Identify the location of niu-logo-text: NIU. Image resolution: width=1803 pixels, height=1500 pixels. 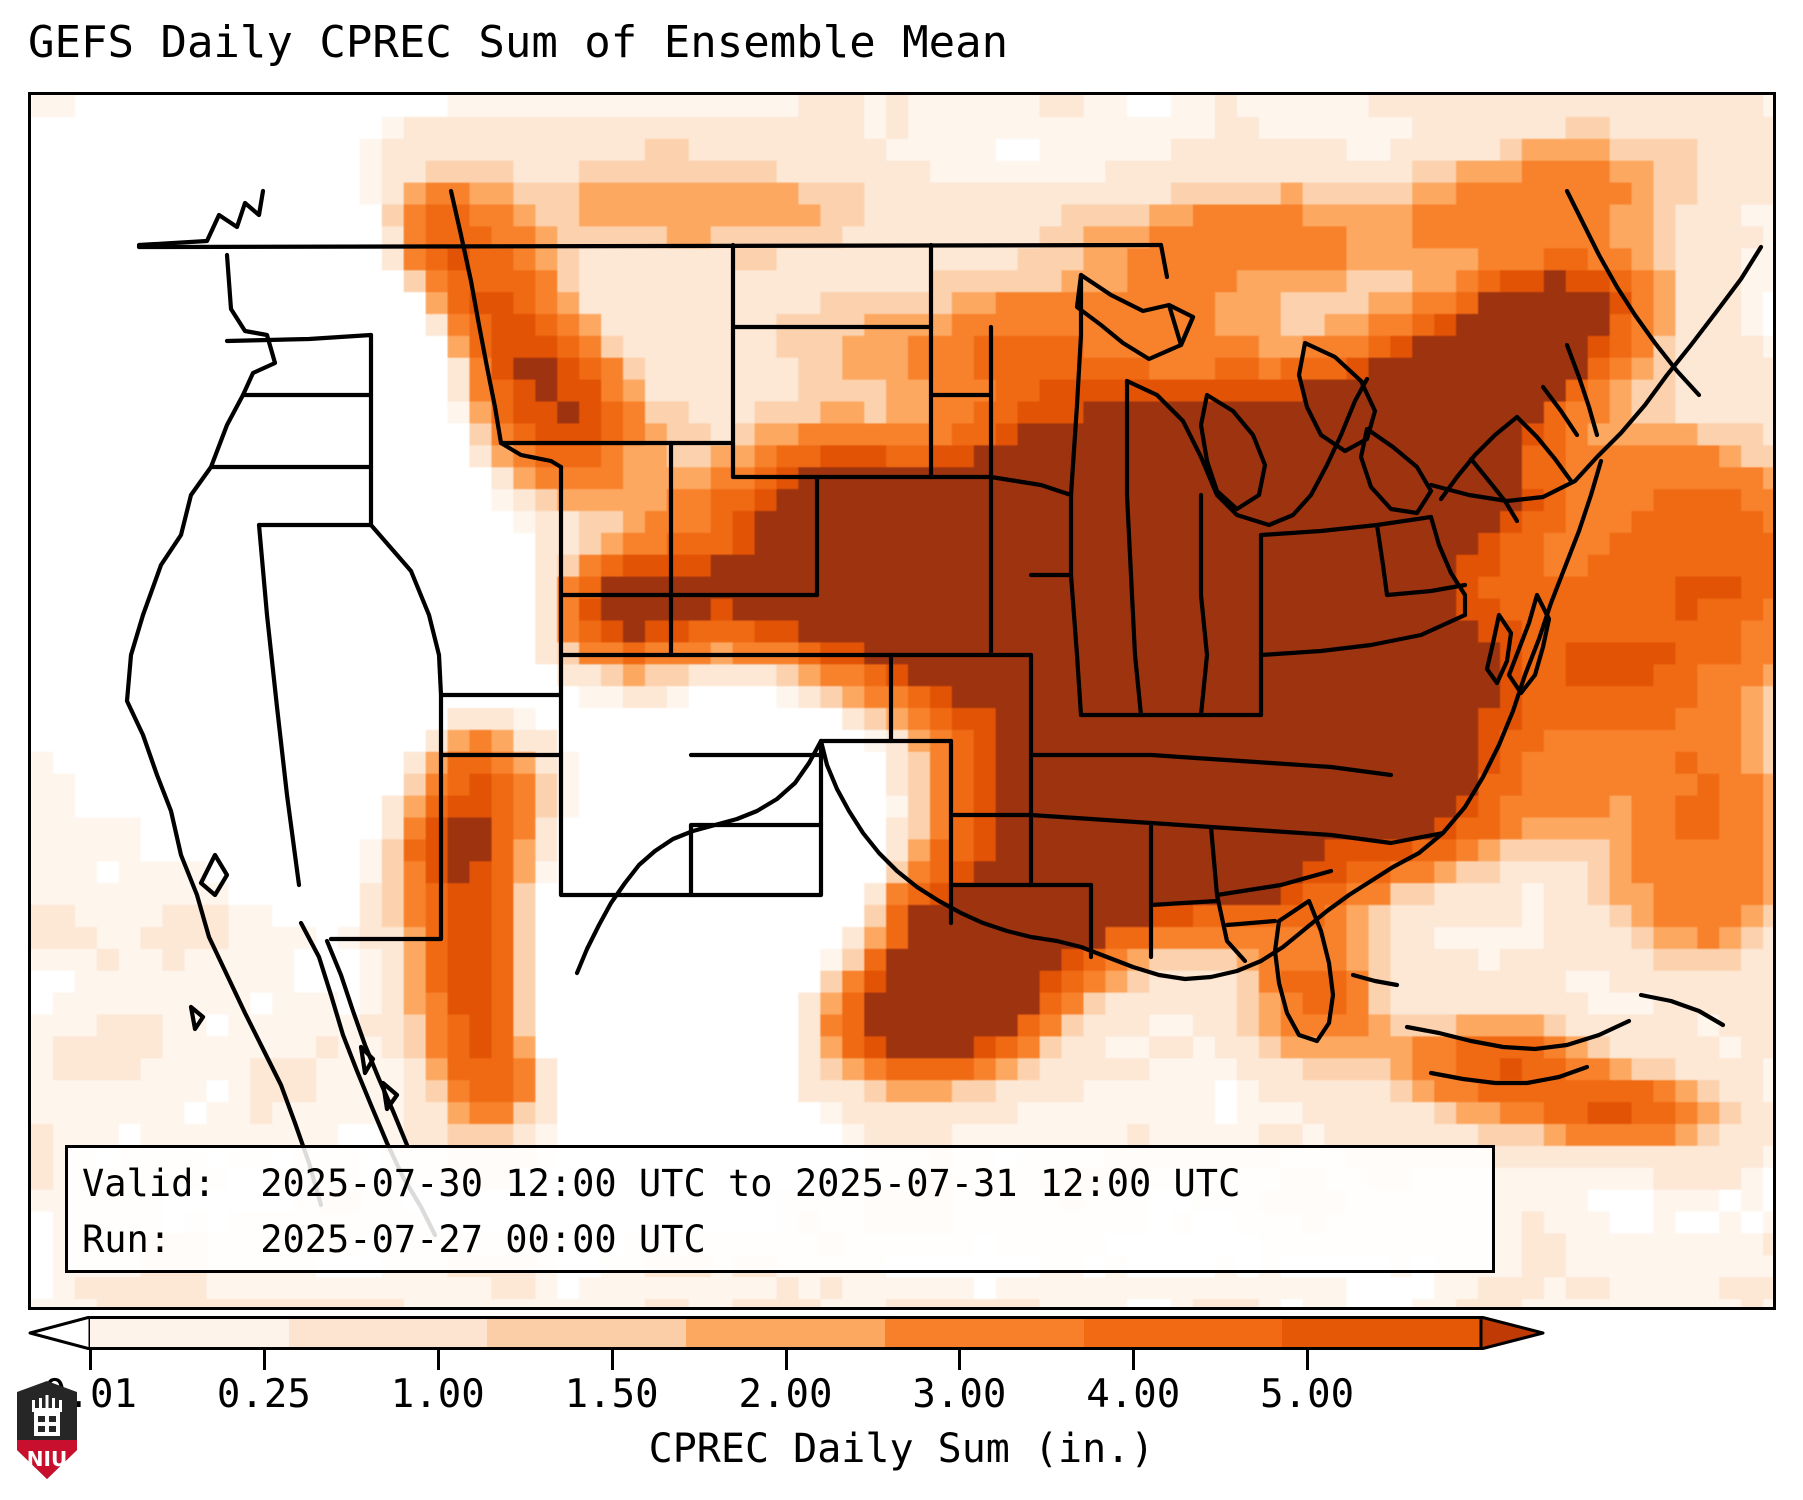
(47, 1459).